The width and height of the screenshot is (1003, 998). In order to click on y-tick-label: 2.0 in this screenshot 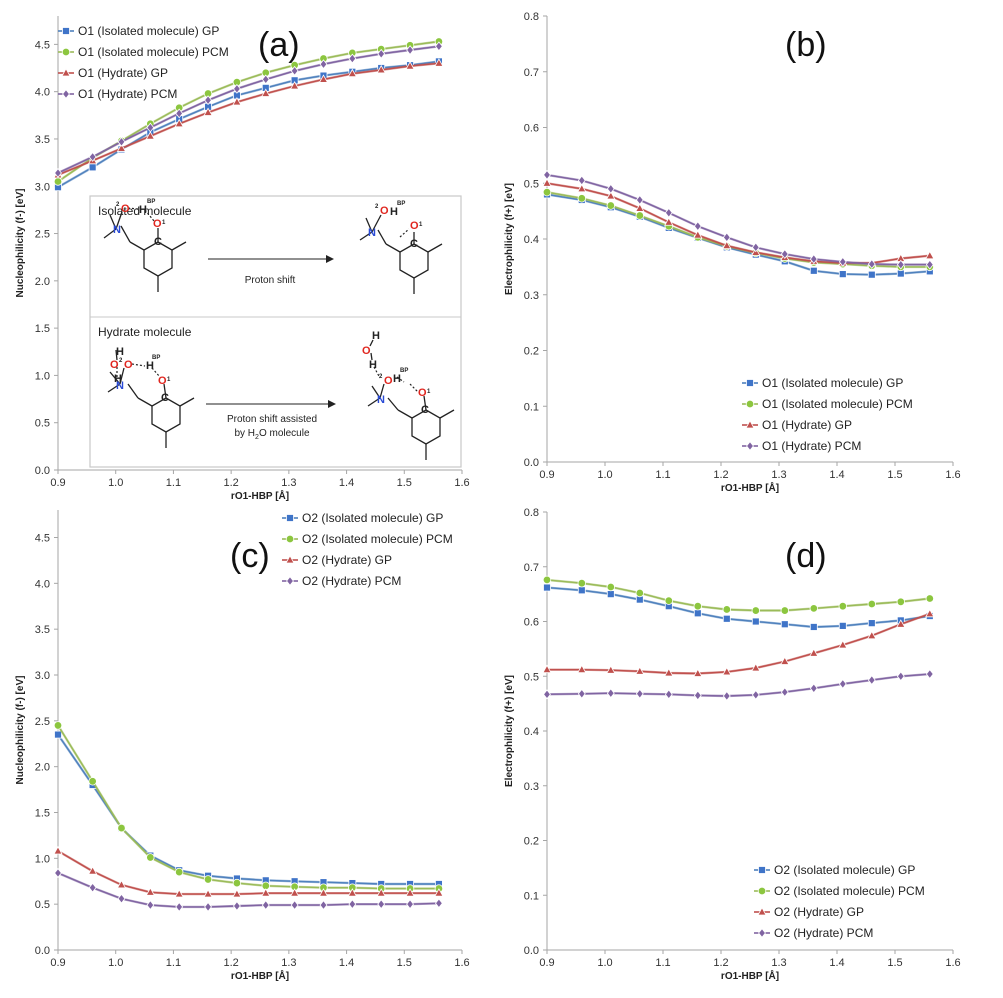, I will do `click(42, 282)`.